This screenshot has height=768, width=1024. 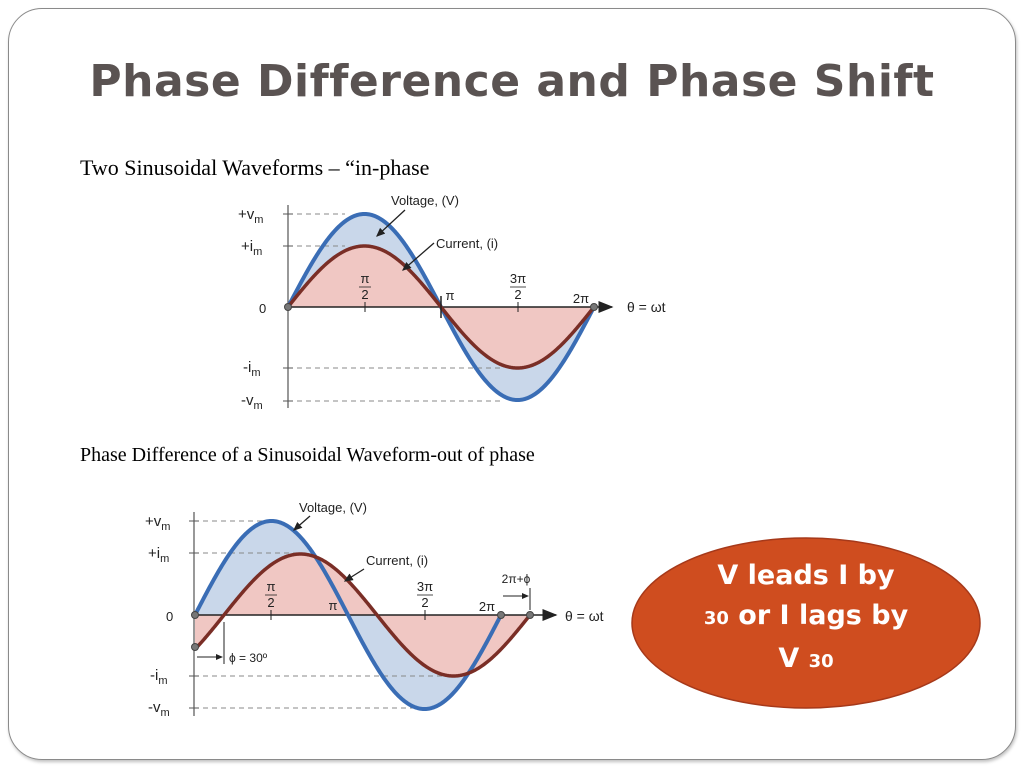 What do you see at coordinates (362, 615) in the screenshot?
I see `current-curve` at bounding box center [362, 615].